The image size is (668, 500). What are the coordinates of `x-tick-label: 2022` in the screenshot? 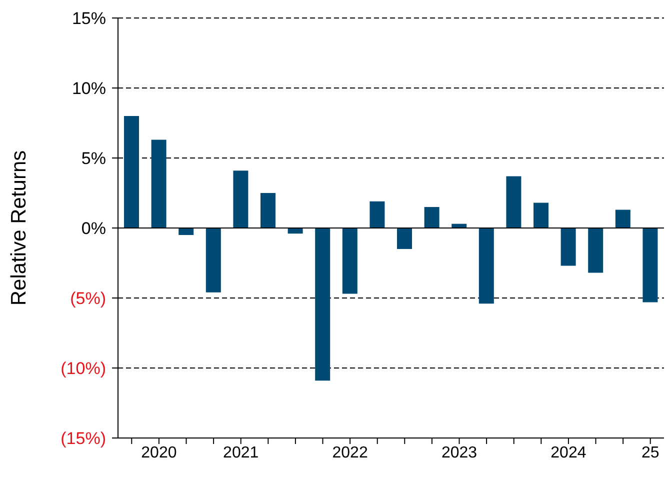 It's located at (350, 453).